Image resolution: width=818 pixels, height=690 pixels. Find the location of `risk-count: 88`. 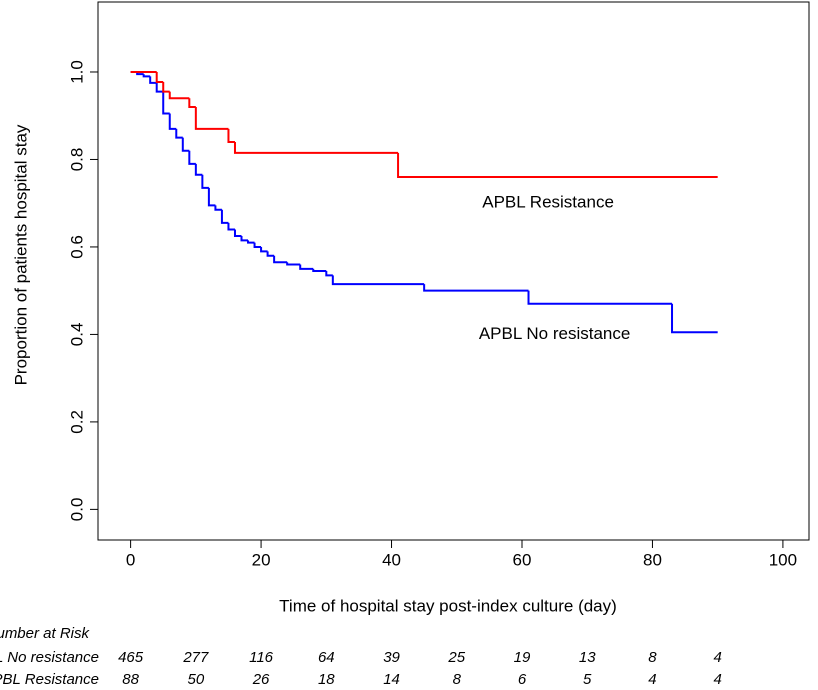

risk-count: 88 is located at coordinates (130, 679).